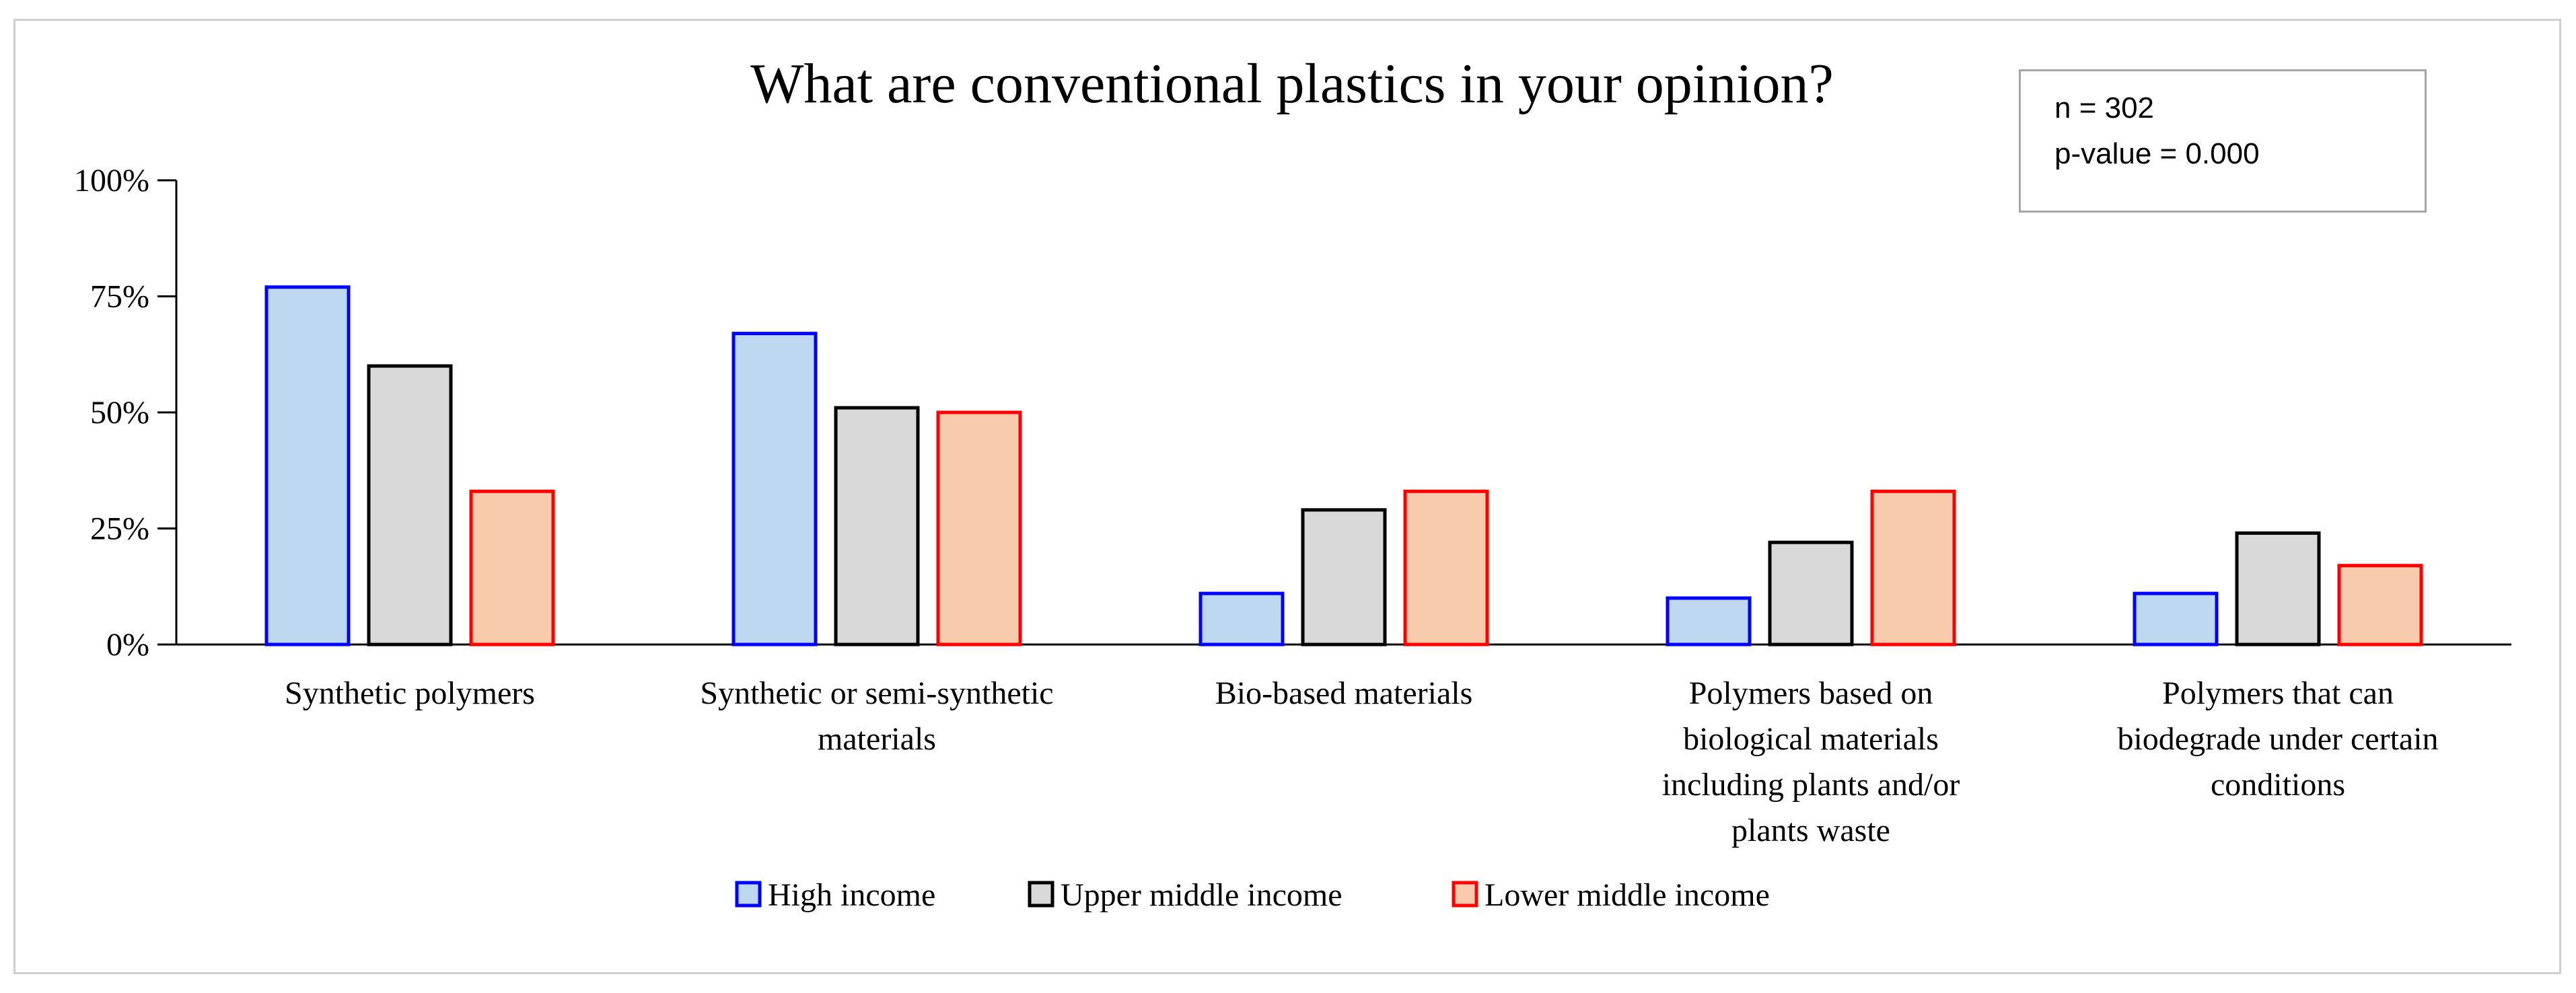 The height and width of the screenshot is (993, 2576). What do you see at coordinates (120, 413) in the screenshot?
I see `y-tick-label: 50%` at bounding box center [120, 413].